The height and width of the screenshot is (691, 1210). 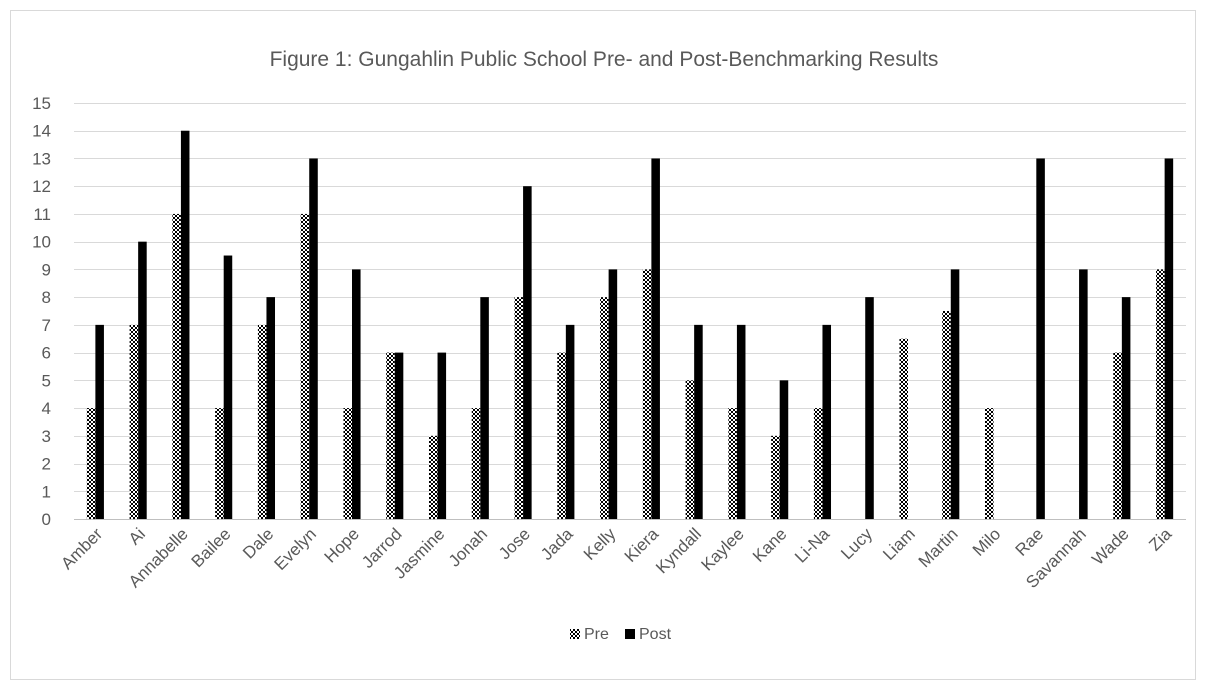 What do you see at coordinates (46, 353) in the screenshot?
I see `y-tick-label: 6` at bounding box center [46, 353].